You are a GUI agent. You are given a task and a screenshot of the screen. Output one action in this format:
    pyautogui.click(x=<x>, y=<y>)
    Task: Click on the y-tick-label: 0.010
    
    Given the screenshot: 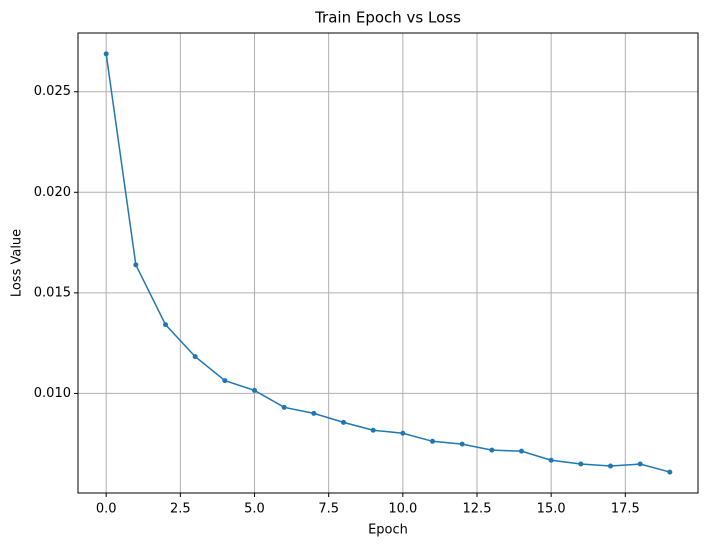 What is the action you would take?
    pyautogui.click(x=52, y=393)
    